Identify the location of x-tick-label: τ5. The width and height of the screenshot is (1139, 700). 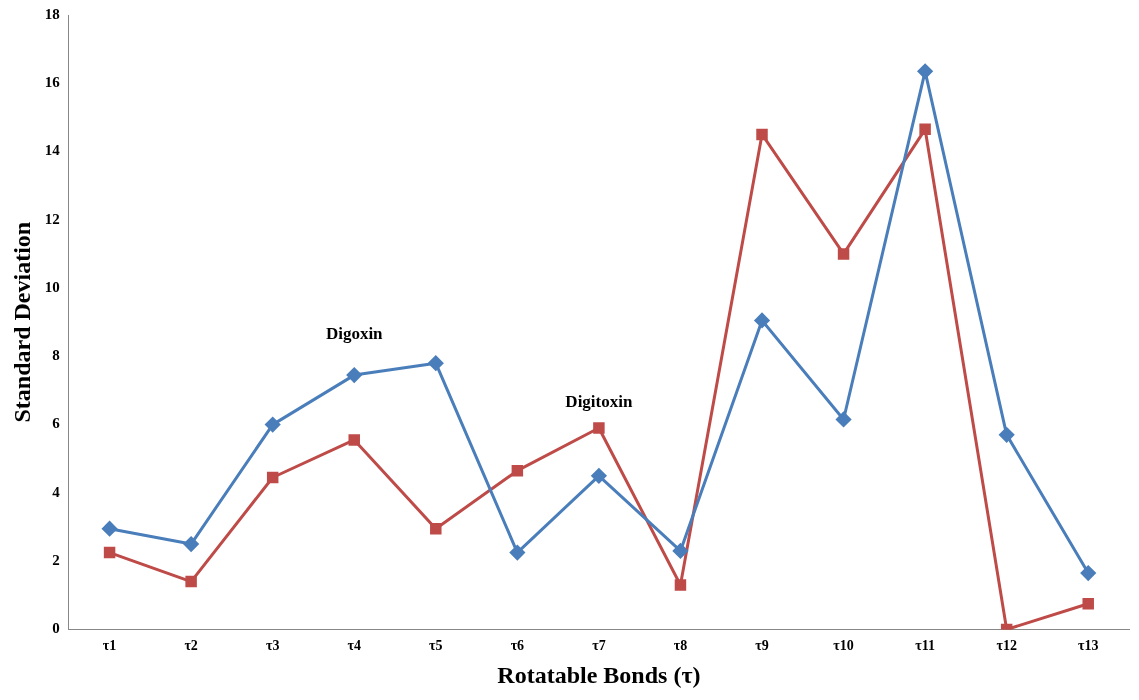
(436, 646).